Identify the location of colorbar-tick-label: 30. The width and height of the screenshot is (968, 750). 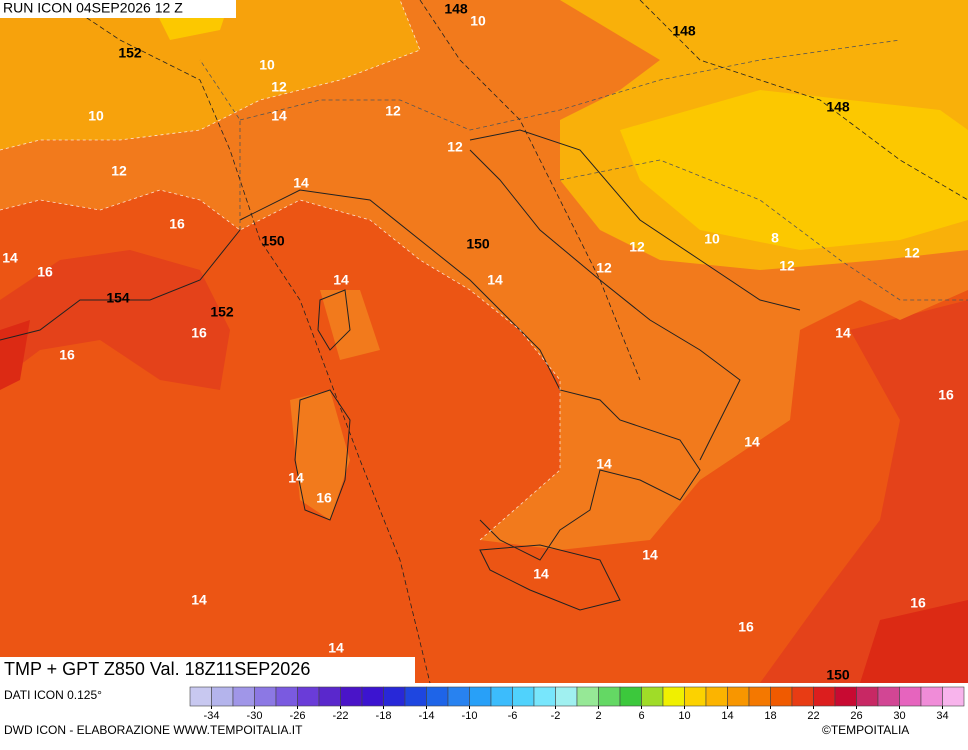
(899, 716).